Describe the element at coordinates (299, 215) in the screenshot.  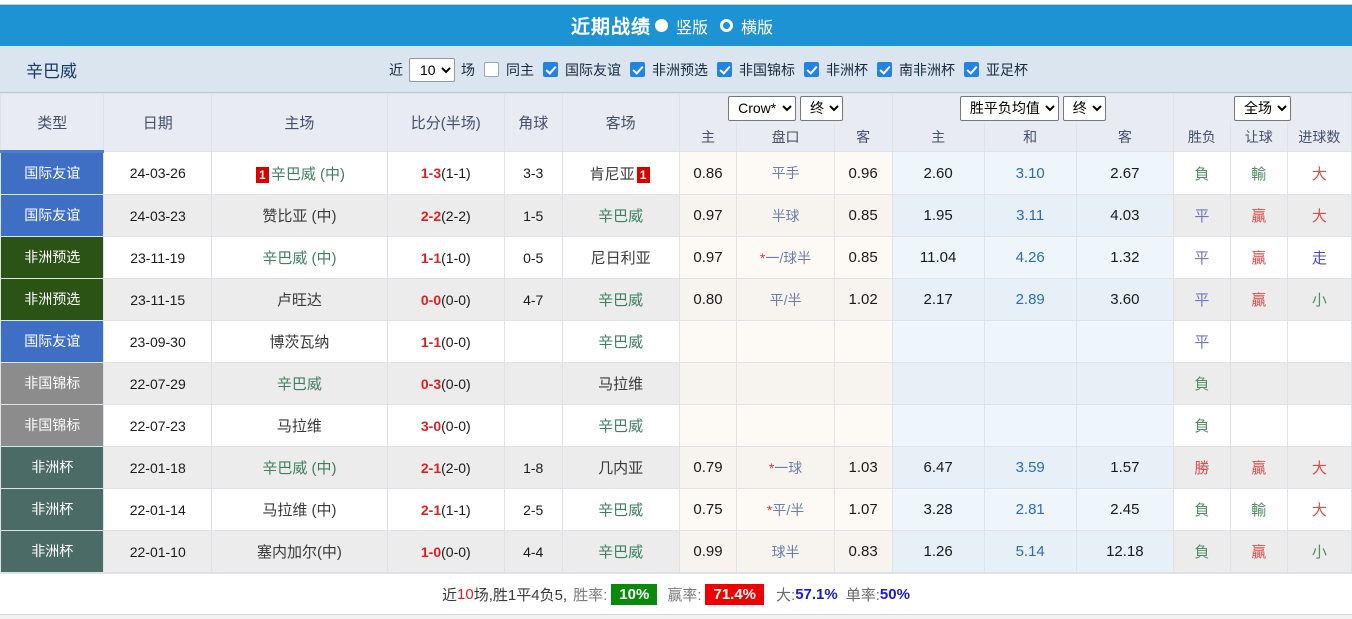
I see `cell-home-team: 赞比亚 (中)` at that location.